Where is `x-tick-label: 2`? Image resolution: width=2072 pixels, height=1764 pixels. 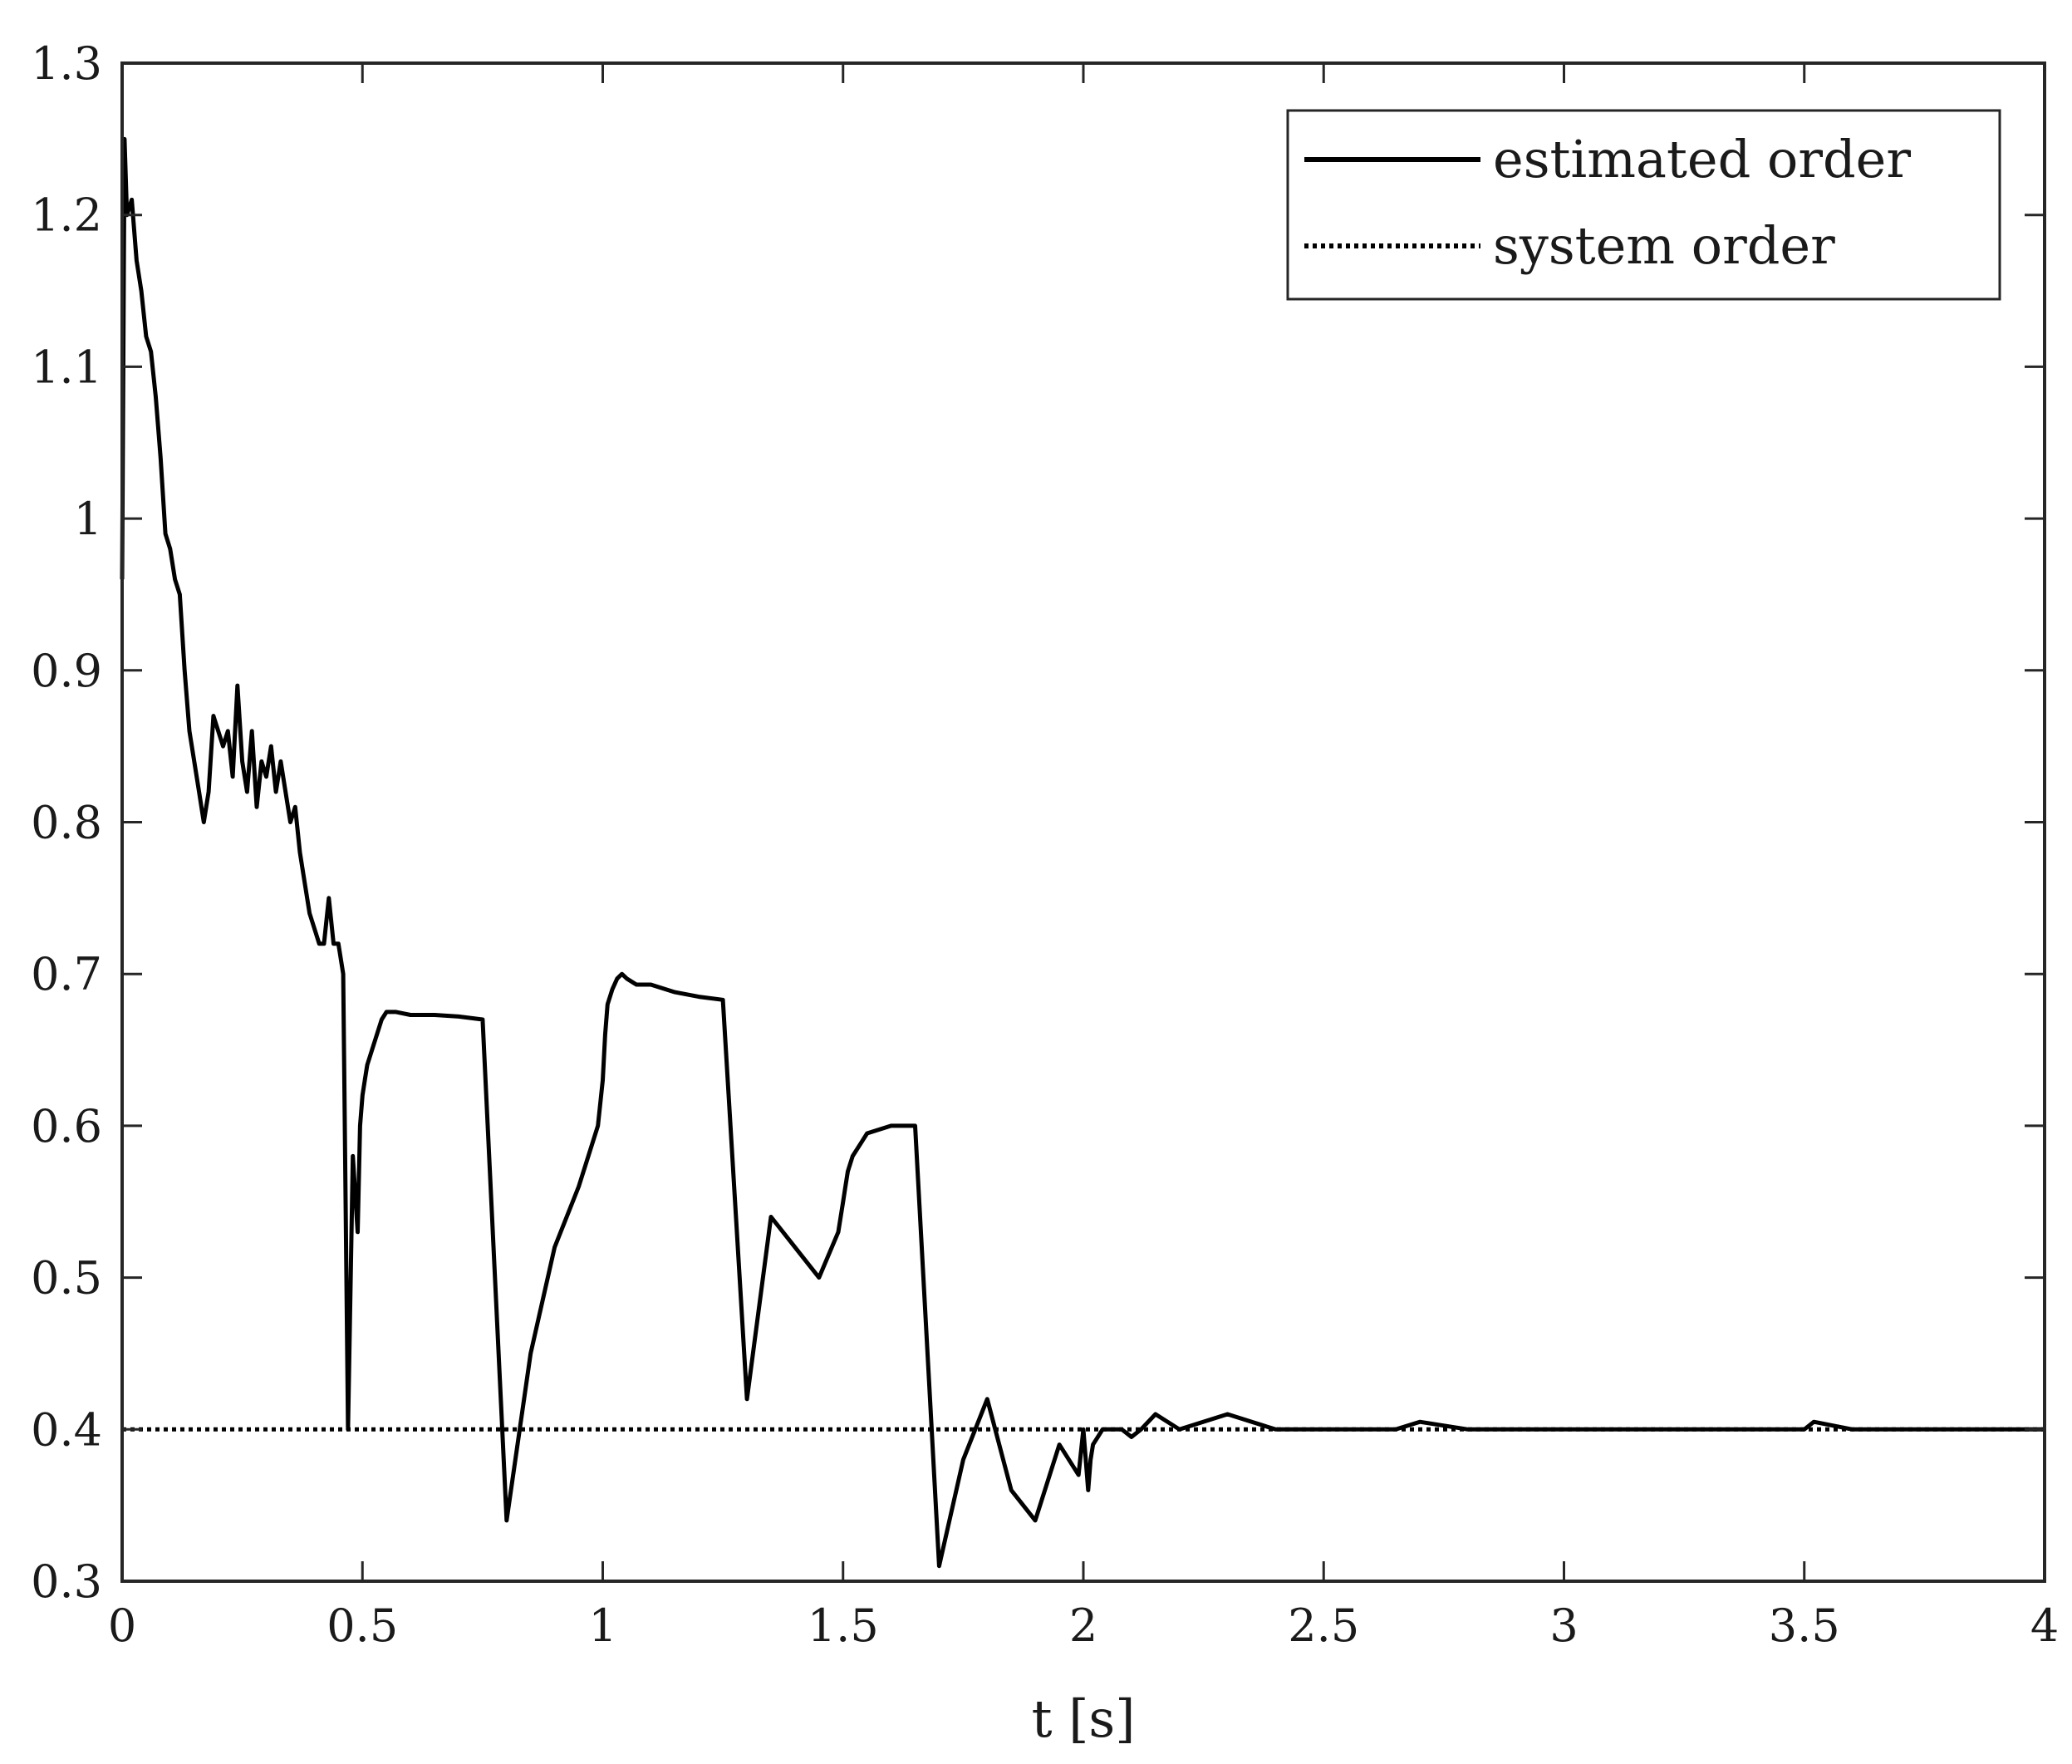 x-tick-label: 2 is located at coordinates (1083, 1625).